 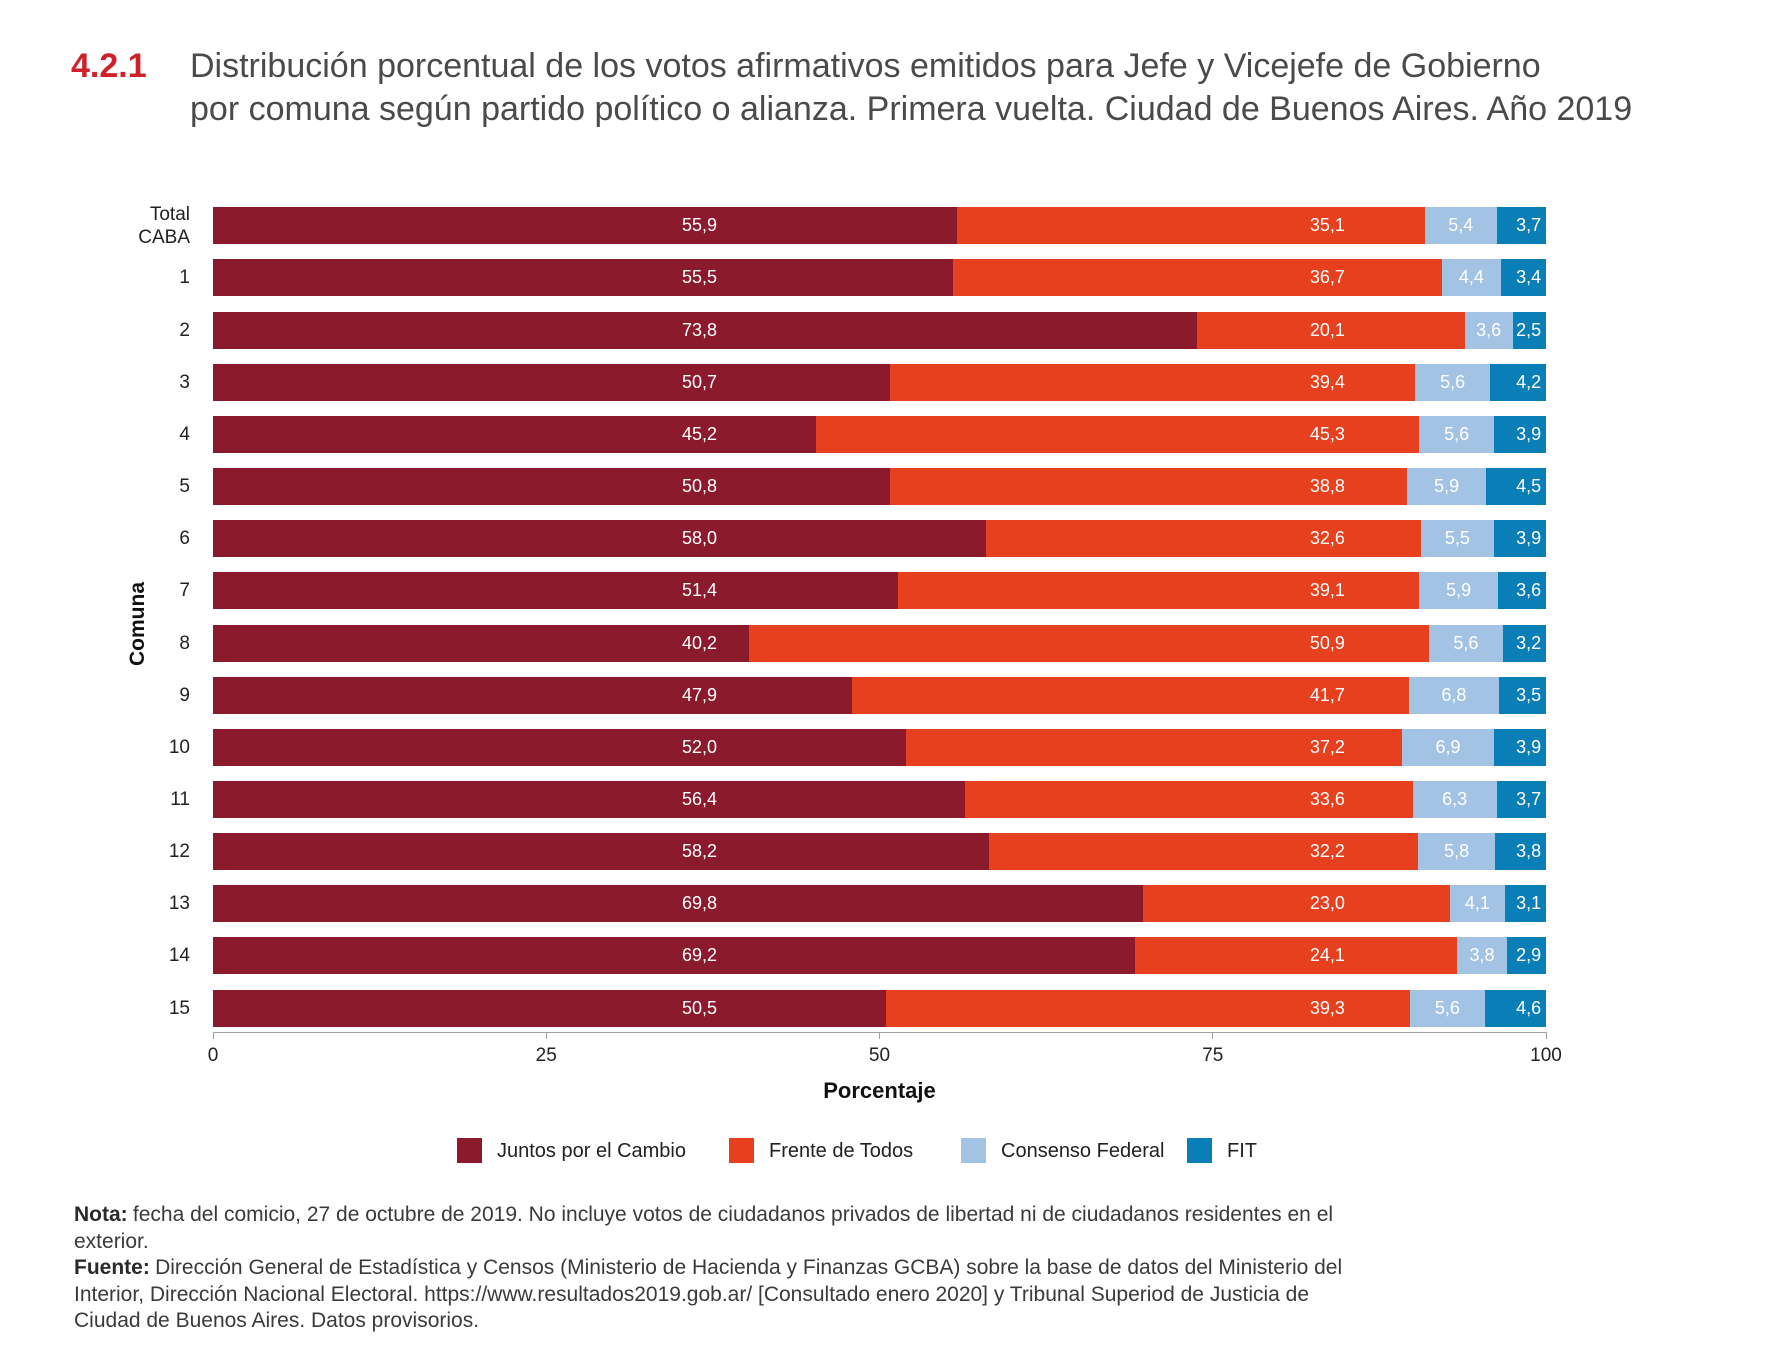 I want to click on data-label-juntos-por-el-cambio: 47,9, so click(x=700, y=694).